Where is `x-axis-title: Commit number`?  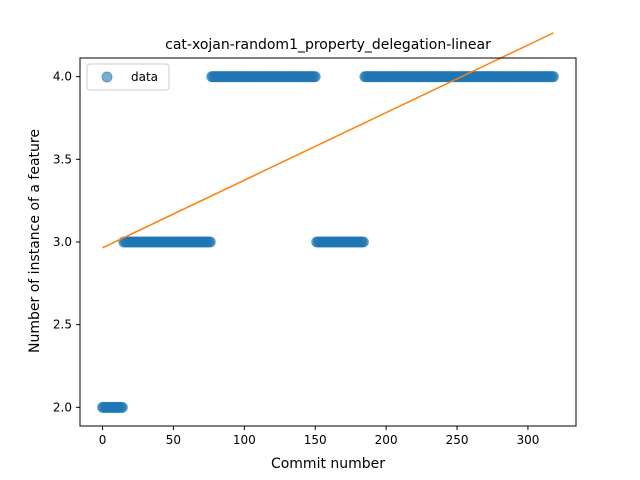 x-axis-title: Commit number is located at coordinates (328, 464).